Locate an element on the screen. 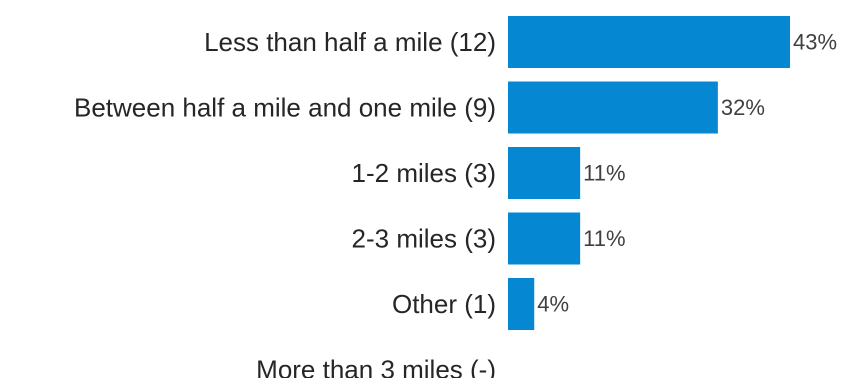  value-label: 4% is located at coordinates (553, 304).